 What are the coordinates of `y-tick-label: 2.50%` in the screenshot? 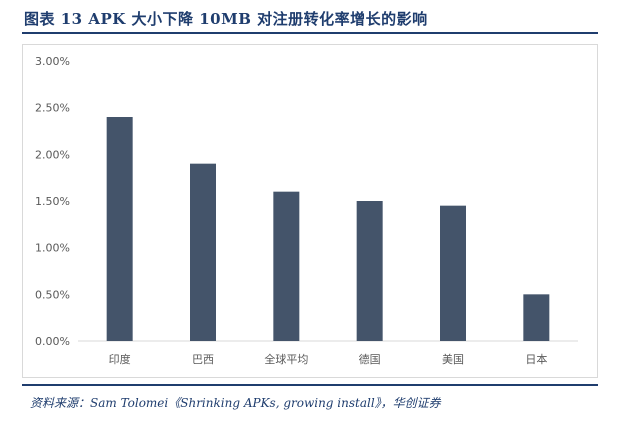 It's located at (52, 108).